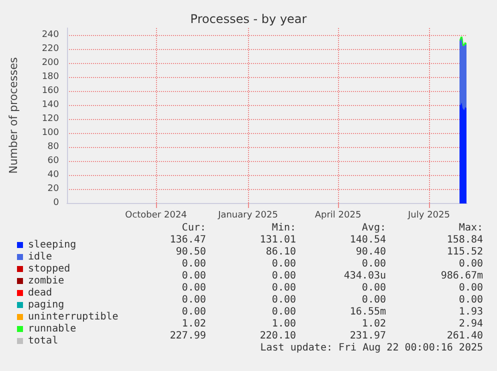 This screenshot has width=497, height=371. What do you see at coordinates (372, 348) in the screenshot?
I see `text: Last update: Fri Aug 22 00:00:16 2025` at bounding box center [372, 348].